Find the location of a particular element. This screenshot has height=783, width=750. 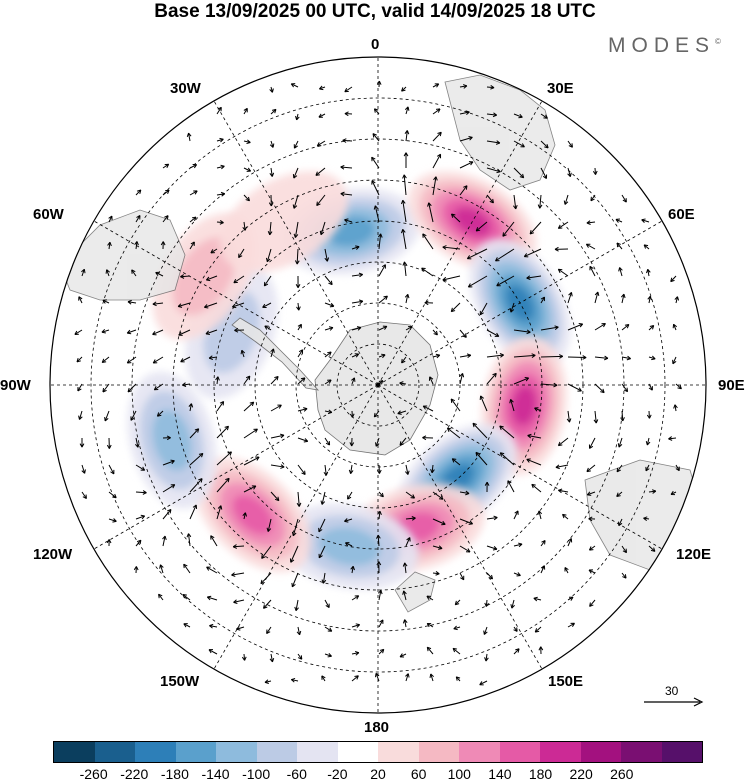

colorbar-tick-label: -140 is located at coordinates (215, 774).